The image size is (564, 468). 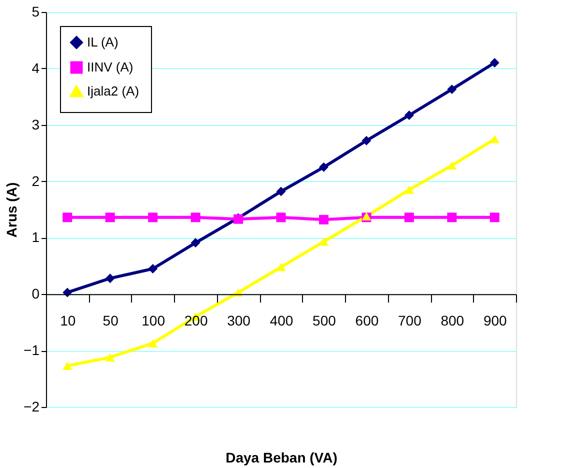 What do you see at coordinates (36, 294) in the screenshot?
I see `y-tick-label: 0` at bounding box center [36, 294].